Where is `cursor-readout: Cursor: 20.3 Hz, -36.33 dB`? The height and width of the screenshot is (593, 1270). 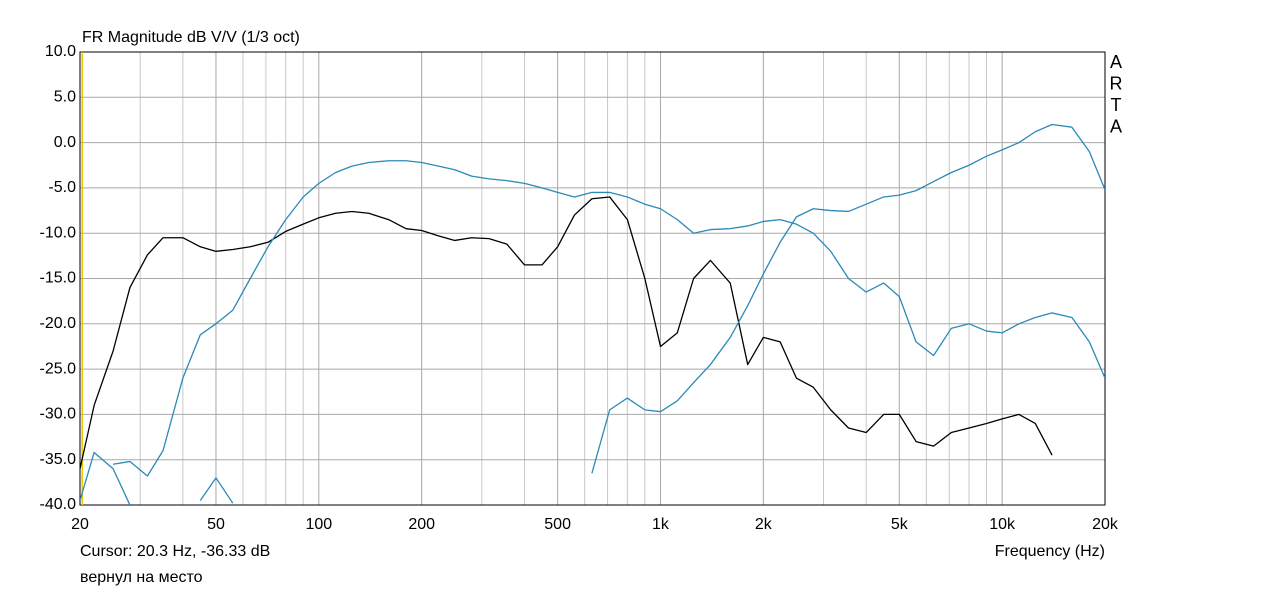
cursor-readout: Cursor: 20.3 Hz, -36.33 dB is located at coordinates (175, 551).